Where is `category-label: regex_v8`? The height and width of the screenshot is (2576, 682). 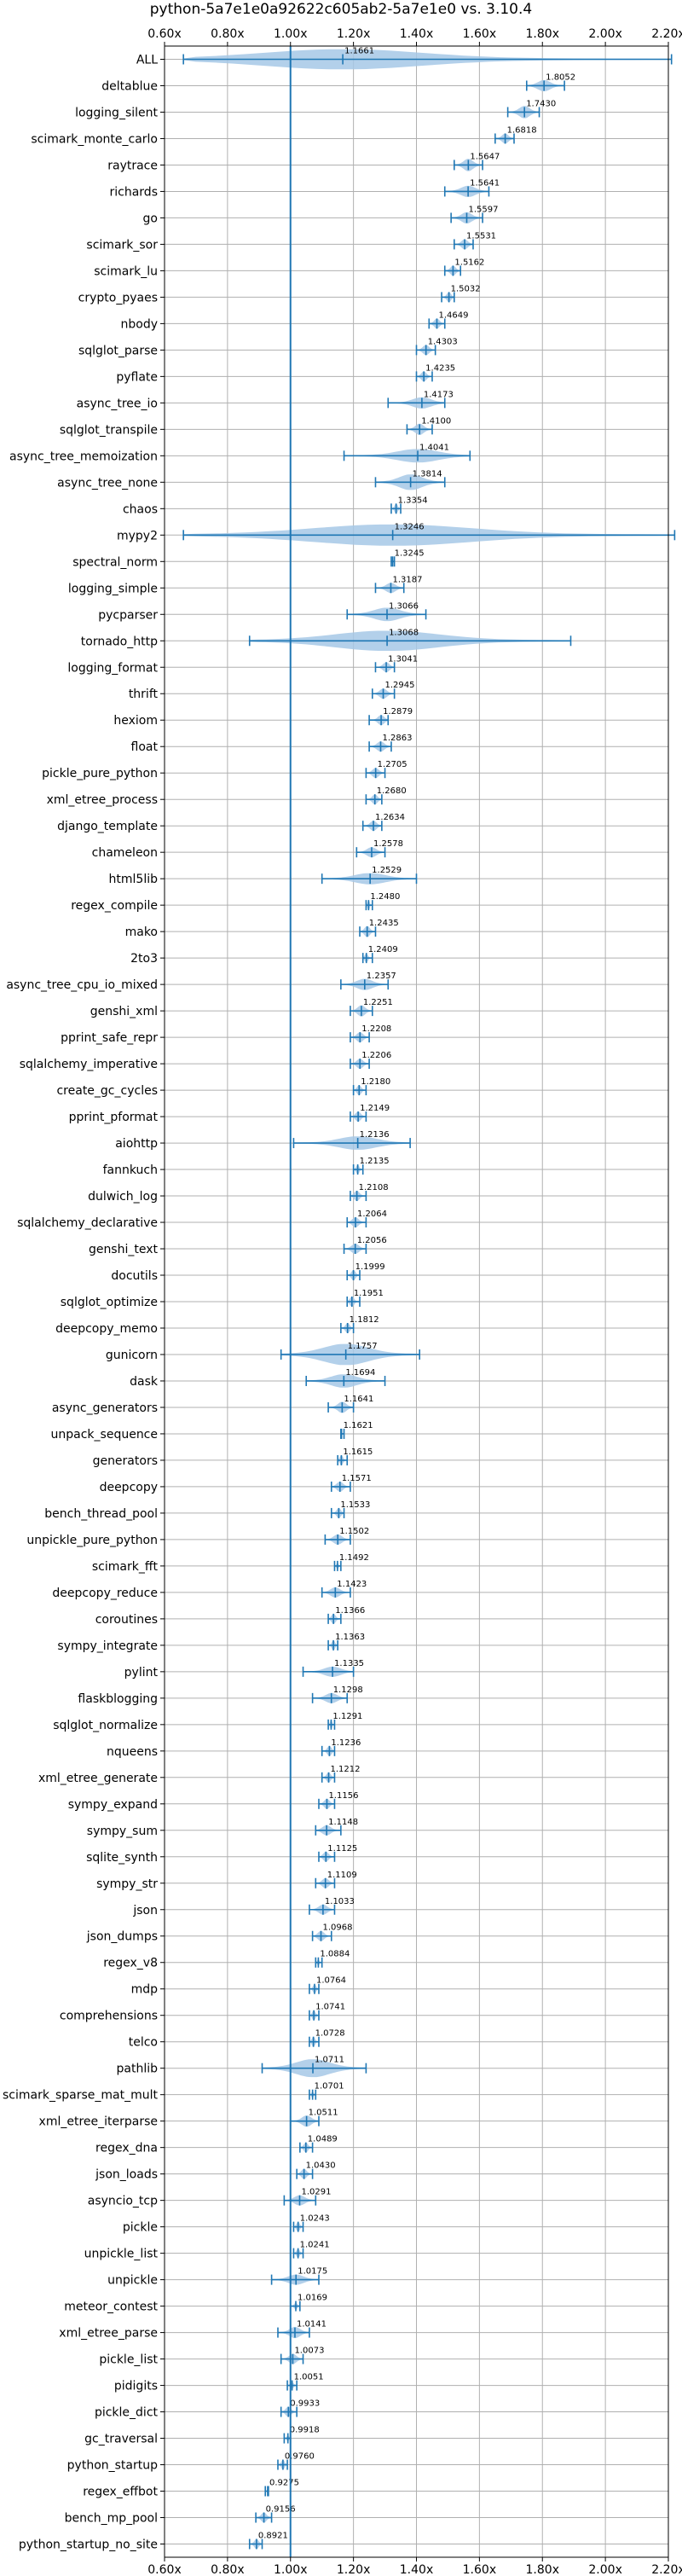
category-label: regex_v8 is located at coordinates (131, 1963).